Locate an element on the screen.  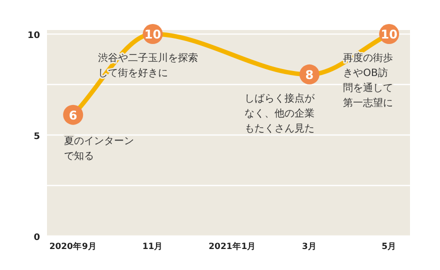
y-tick-label: 5 is located at coordinates (37, 137).